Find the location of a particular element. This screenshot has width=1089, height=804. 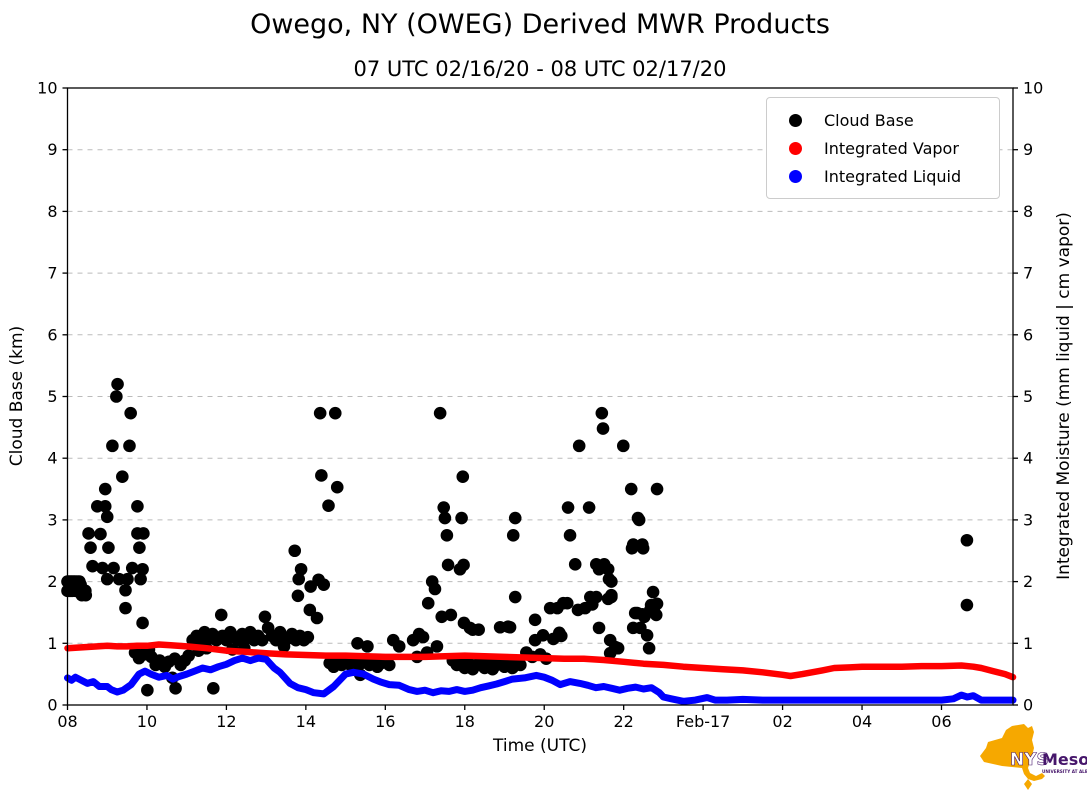

y-axis-right: 0 1 2 3 4 5 6 7 8 9 10 is located at coordinates (1028, 397).